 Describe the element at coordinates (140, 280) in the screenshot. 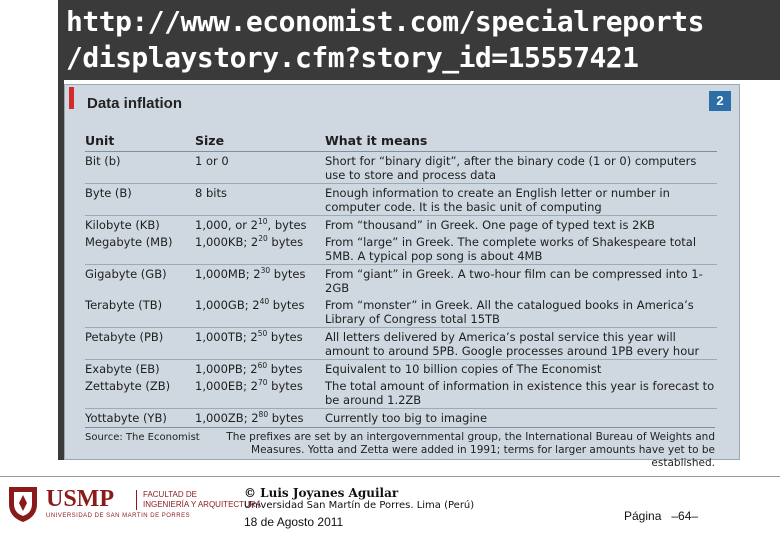

I see `unit-cell: Gigabyte (GB)` at that location.